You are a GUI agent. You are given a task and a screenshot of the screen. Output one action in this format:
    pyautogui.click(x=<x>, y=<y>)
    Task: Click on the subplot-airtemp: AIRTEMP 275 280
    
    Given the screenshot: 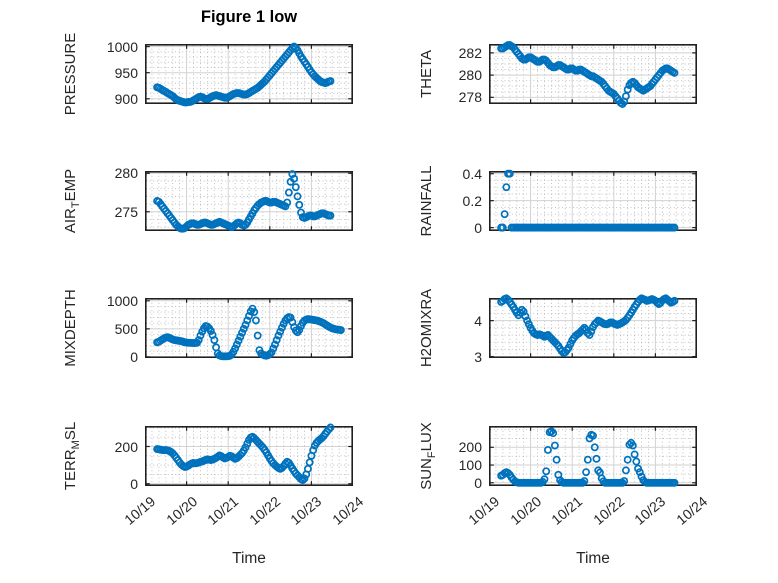 What is the action you would take?
    pyautogui.click(x=207, y=199)
    